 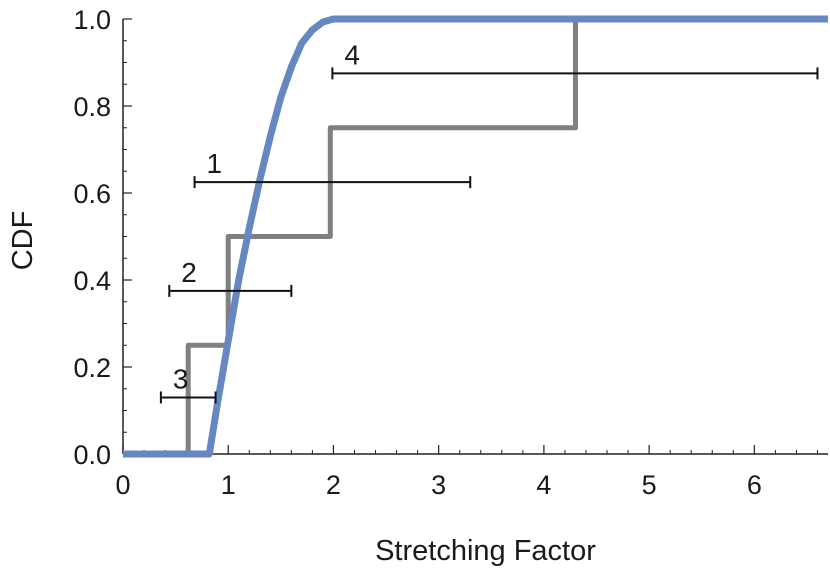 I want to click on y-tick-label: 1.0, so click(x=92, y=20).